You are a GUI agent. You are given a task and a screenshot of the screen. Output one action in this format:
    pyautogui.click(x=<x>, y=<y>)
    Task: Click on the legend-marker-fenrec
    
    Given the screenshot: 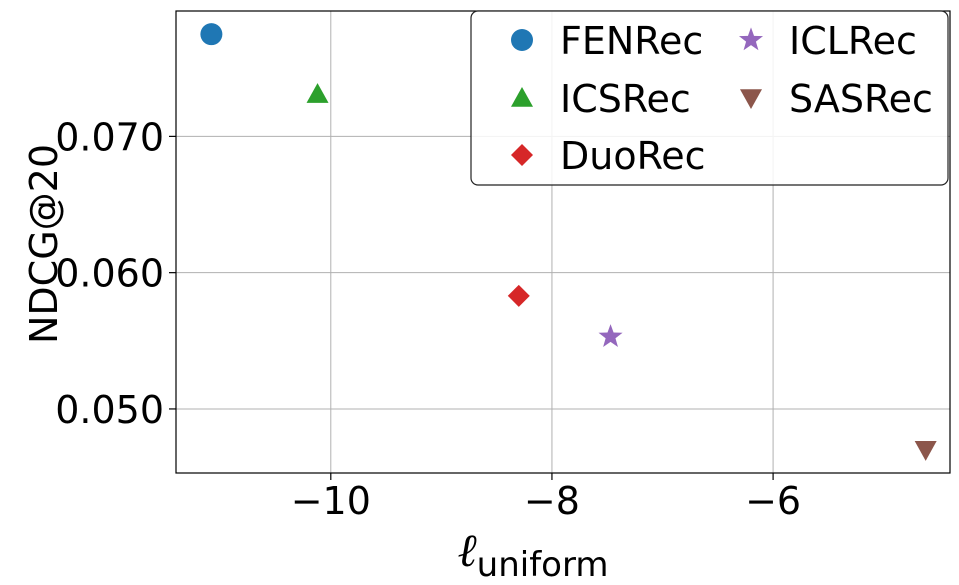 What is the action you would take?
    pyautogui.click(x=522, y=40)
    